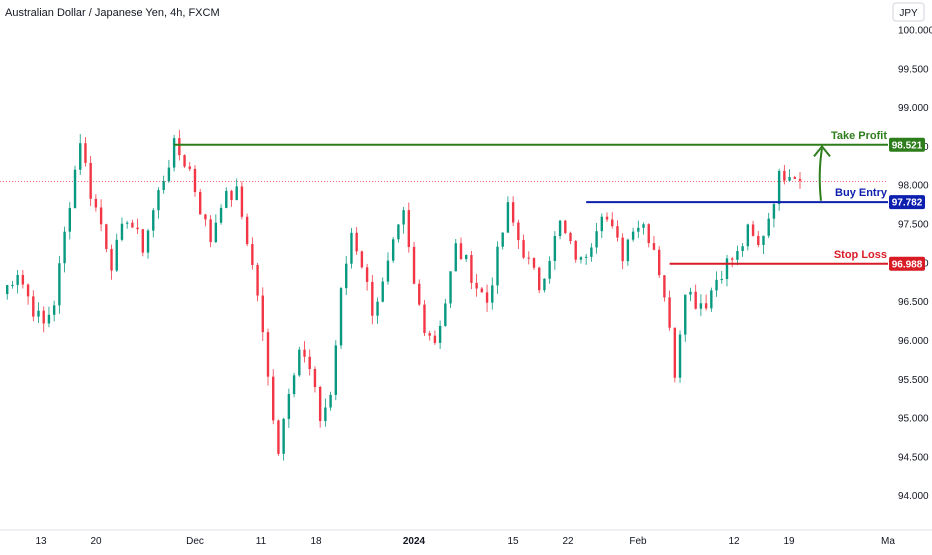  Describe the element at coordinates (860, 255) in the screenshot. I see `level-name-label: Stop Loss` at that location.